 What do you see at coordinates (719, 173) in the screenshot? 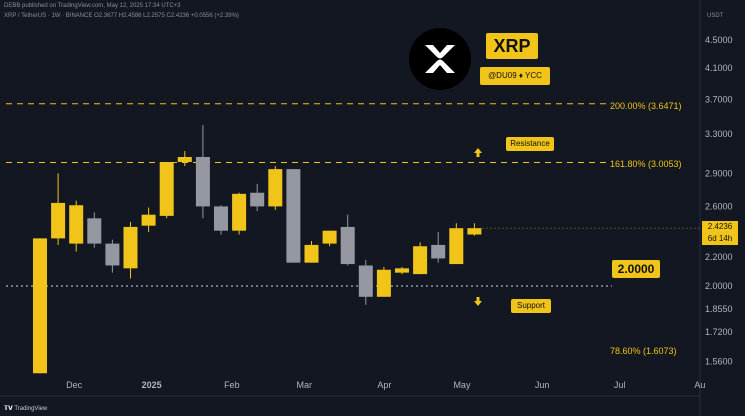
I see `y-tick-label: 2.9000` at bounding box center [719, 173].